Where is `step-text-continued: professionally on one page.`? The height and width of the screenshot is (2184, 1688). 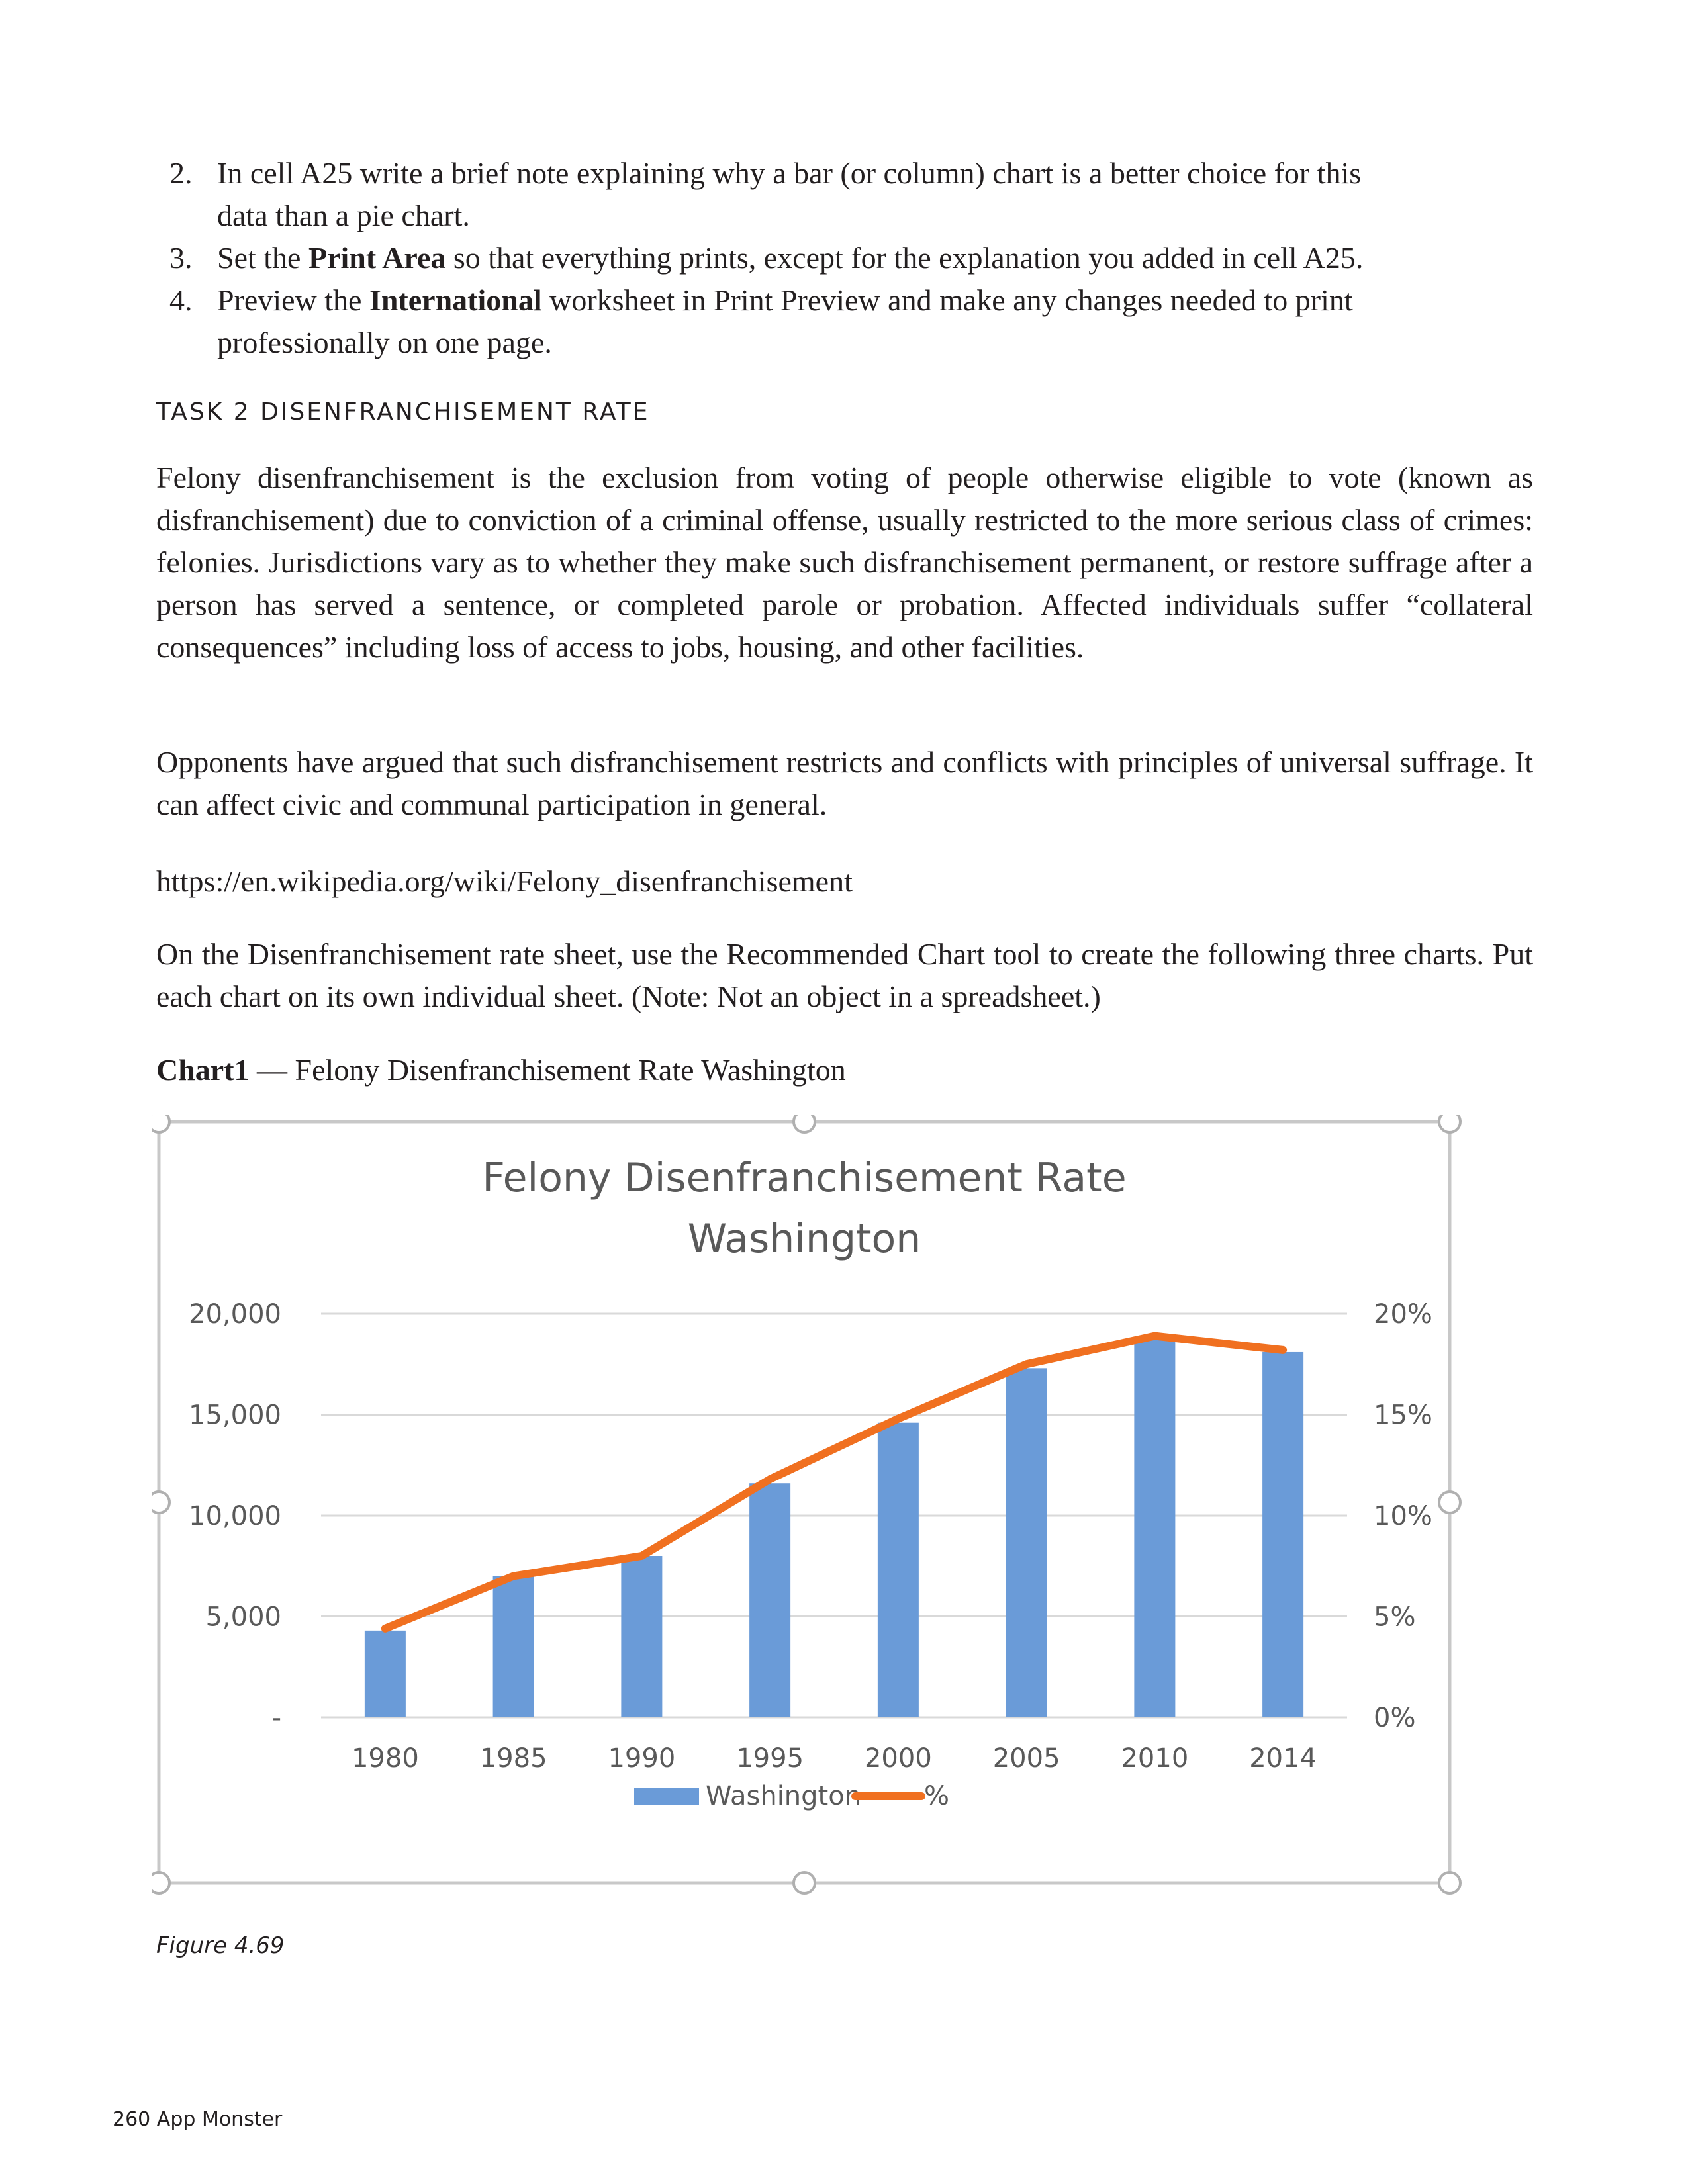
step-text-continued: professionally on one page. is located at coordinates (384, 343).